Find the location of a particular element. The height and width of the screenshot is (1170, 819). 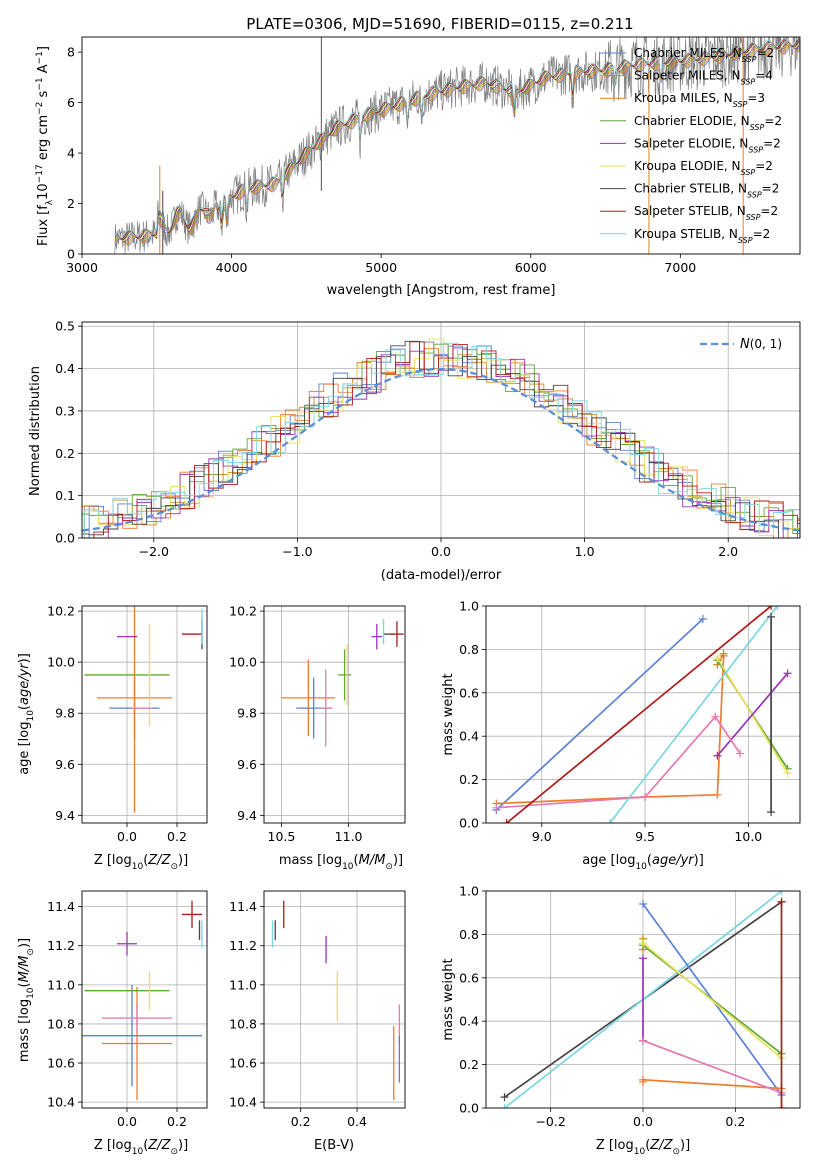

histogram-salpeter-elodie is located at coordinates (441, 442).